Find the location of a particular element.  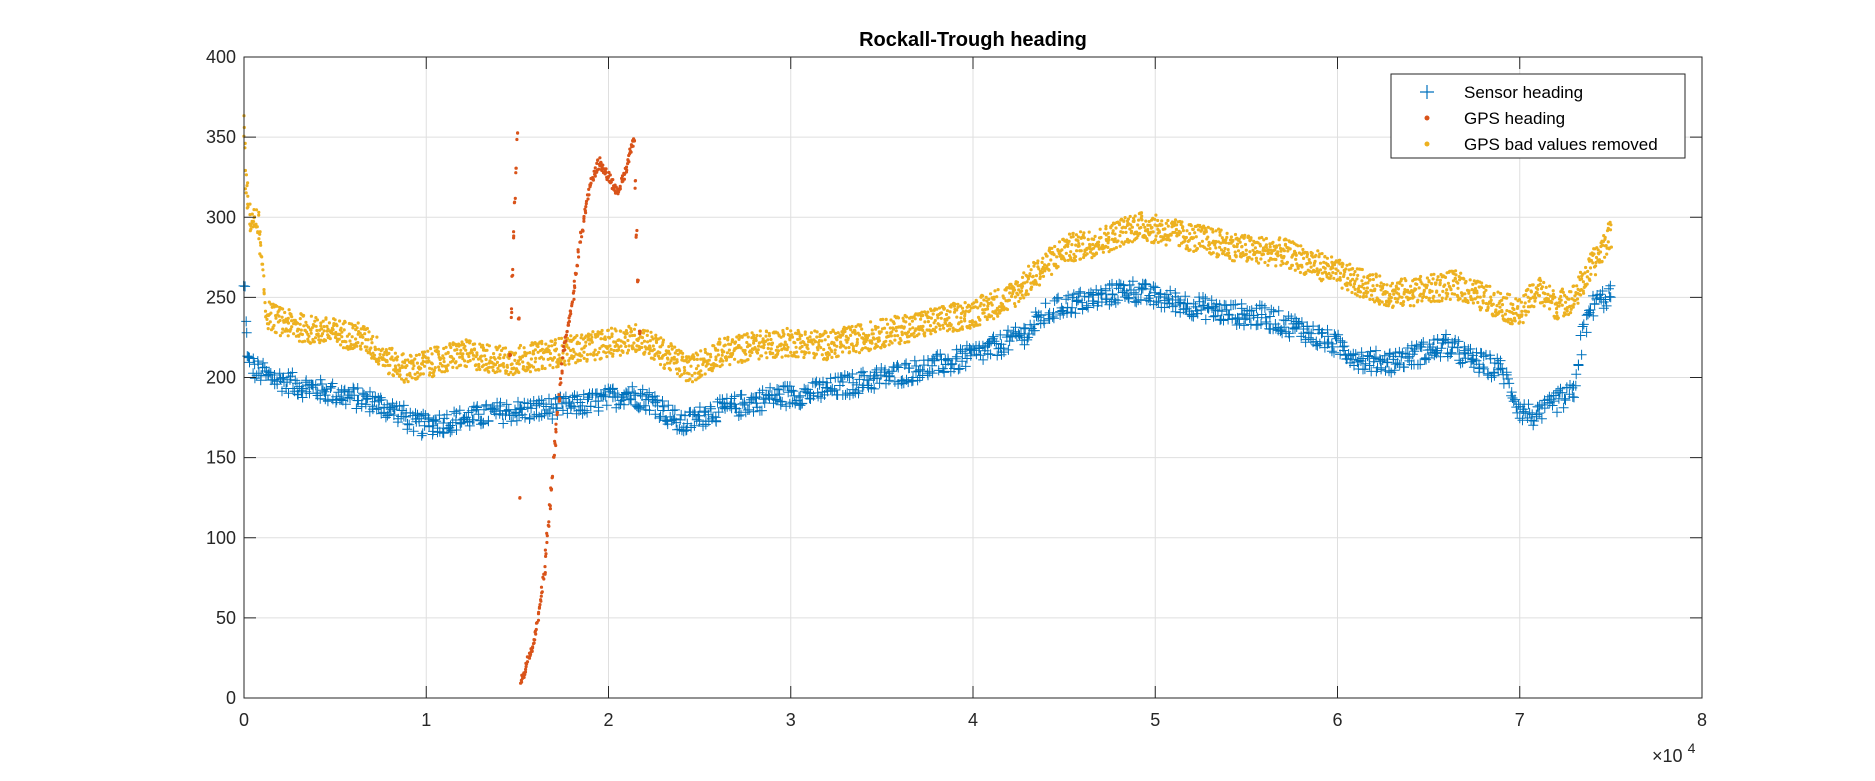

y-tick-label: 400 is located at coordinates (221, 57).